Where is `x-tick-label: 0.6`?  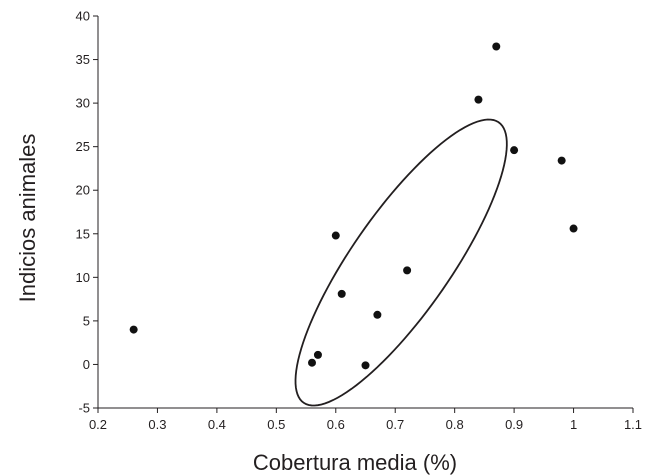 x-tick-label: 0.6 is located at coordinates (336, 424).